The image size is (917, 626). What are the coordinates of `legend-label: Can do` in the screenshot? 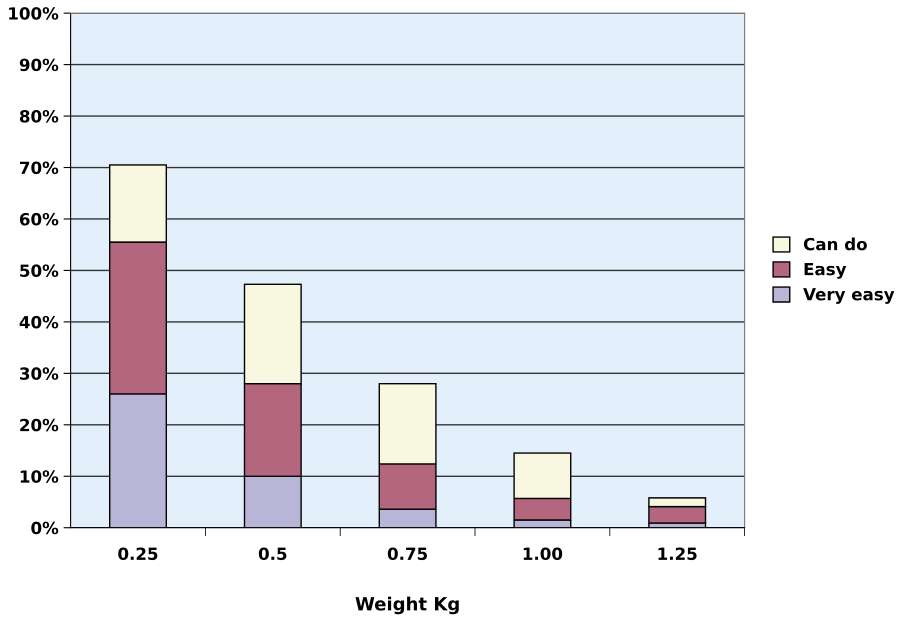 It's located at (835, 244).